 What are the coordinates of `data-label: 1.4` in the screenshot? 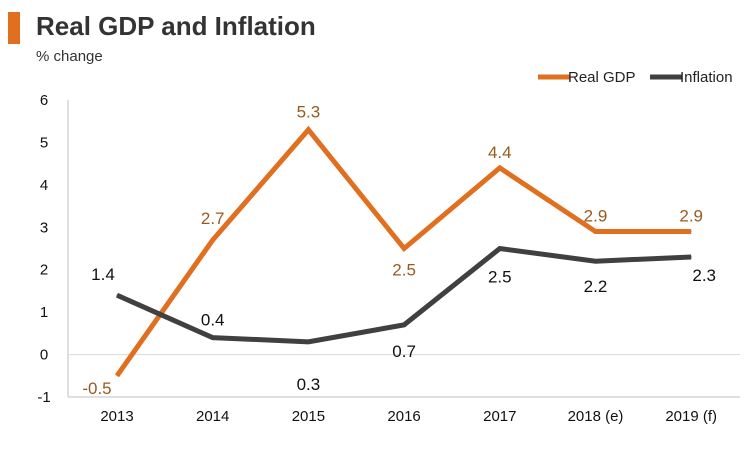 It's located at (103, 274).